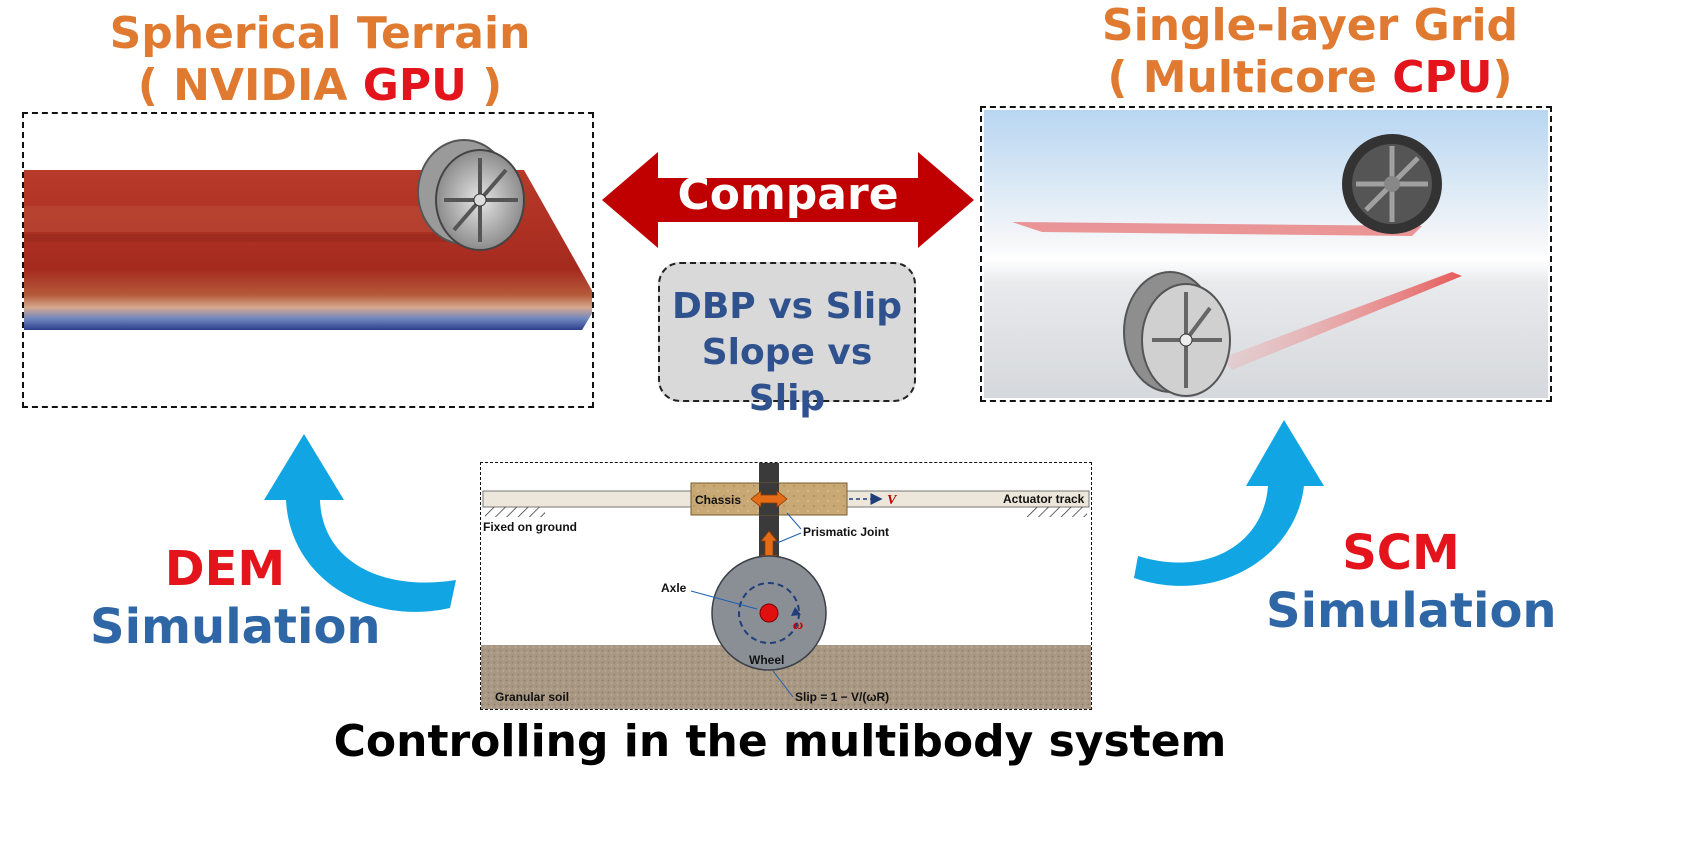 Image resolution: width=1690 pixels, height=852 pixels. What do you see at coordinates (250, 85) in the screenshot?
I see `left-title-pre: ( NVIDIA` at bounding box center [250, 85].